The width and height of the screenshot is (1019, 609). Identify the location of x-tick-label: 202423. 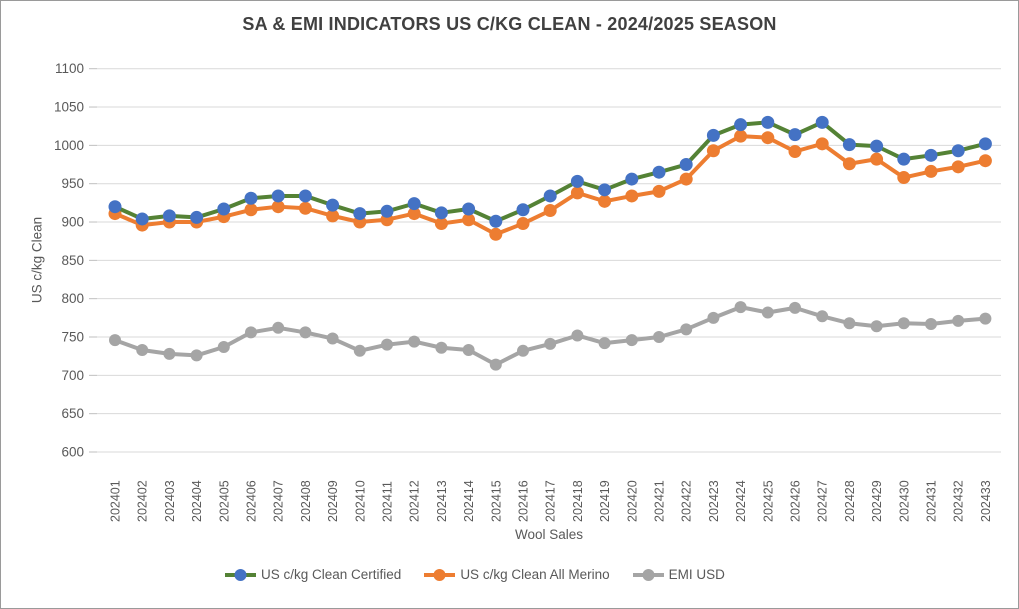
(714, 501).